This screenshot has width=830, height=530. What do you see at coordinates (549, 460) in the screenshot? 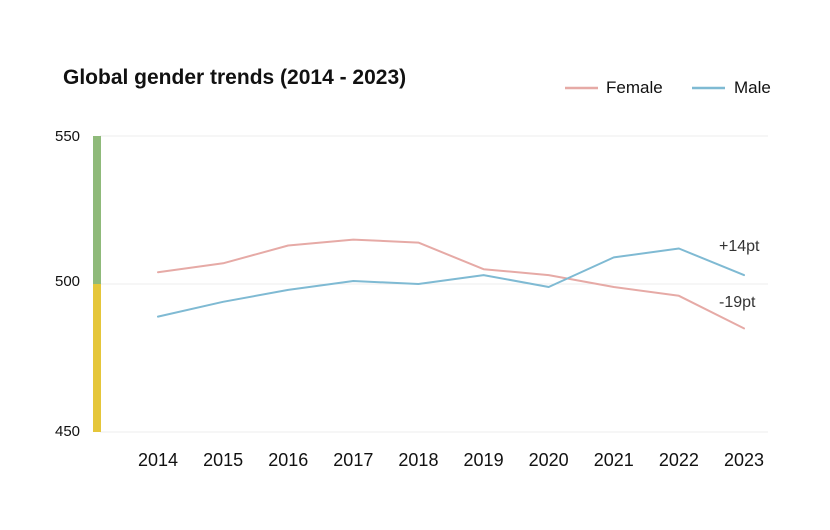
I see `x-tick-label-2020: 2020` at bounding box center [549, 460].